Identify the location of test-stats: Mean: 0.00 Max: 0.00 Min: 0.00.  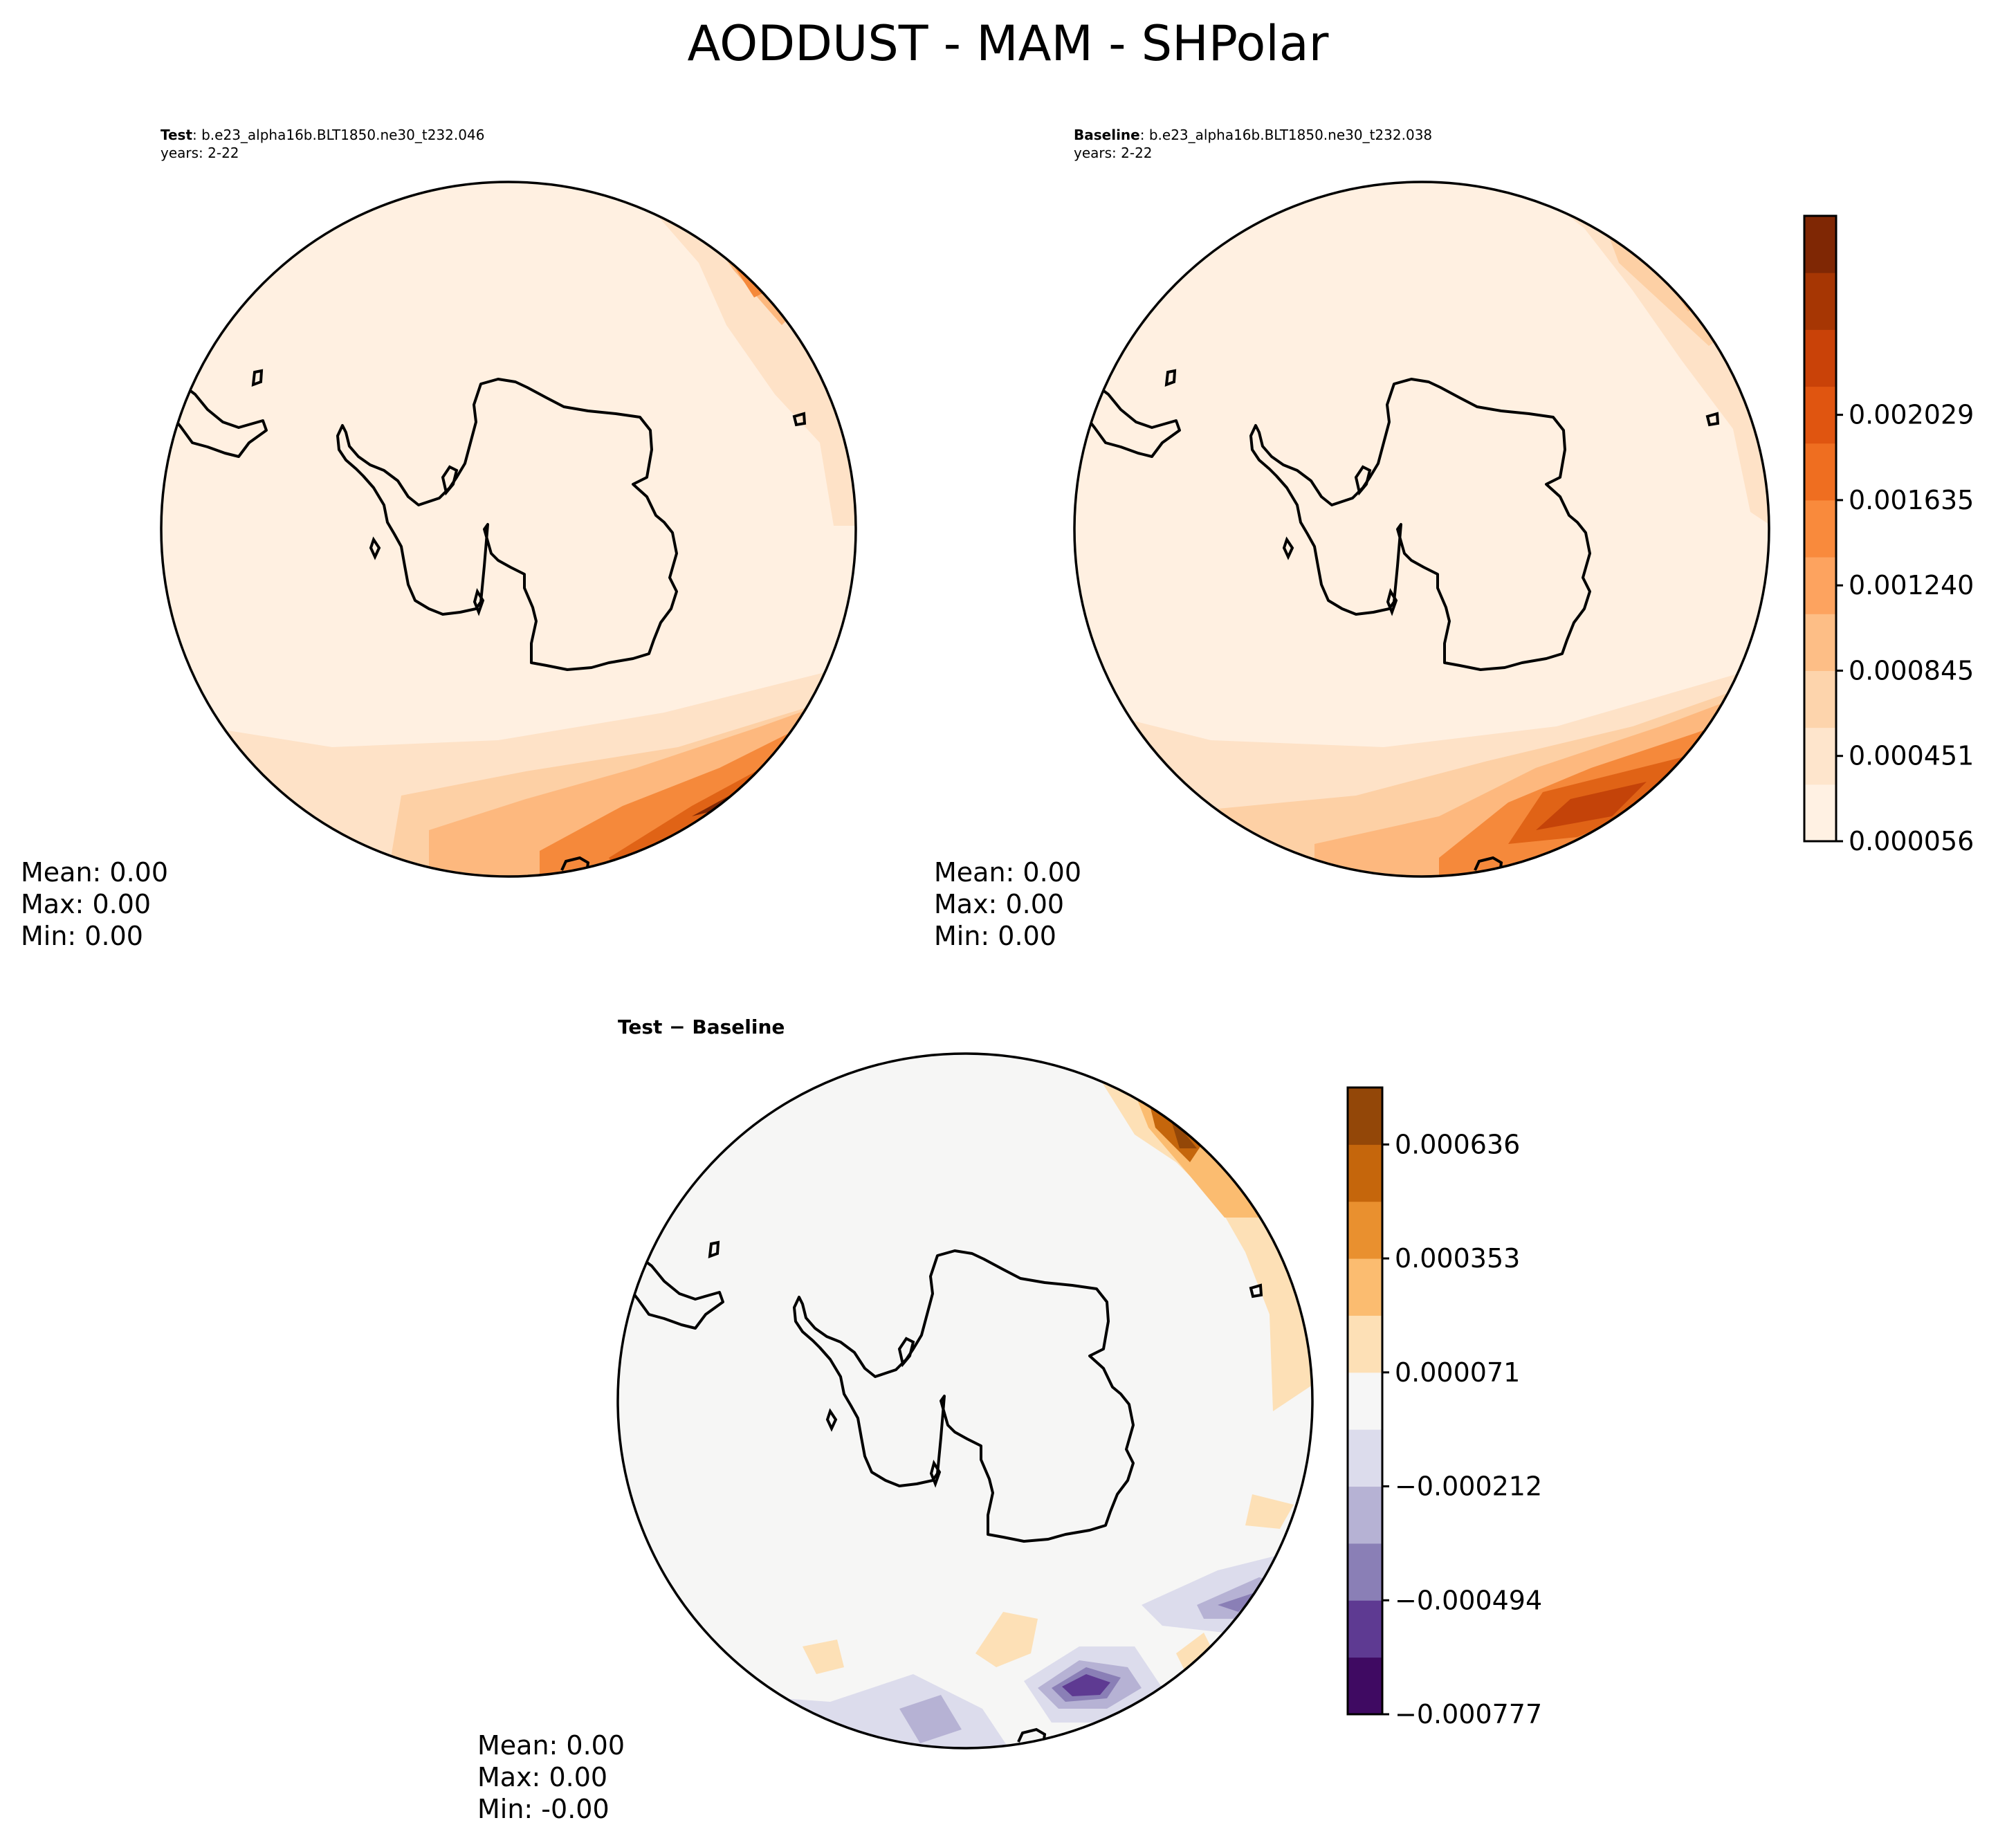
(94, 904).